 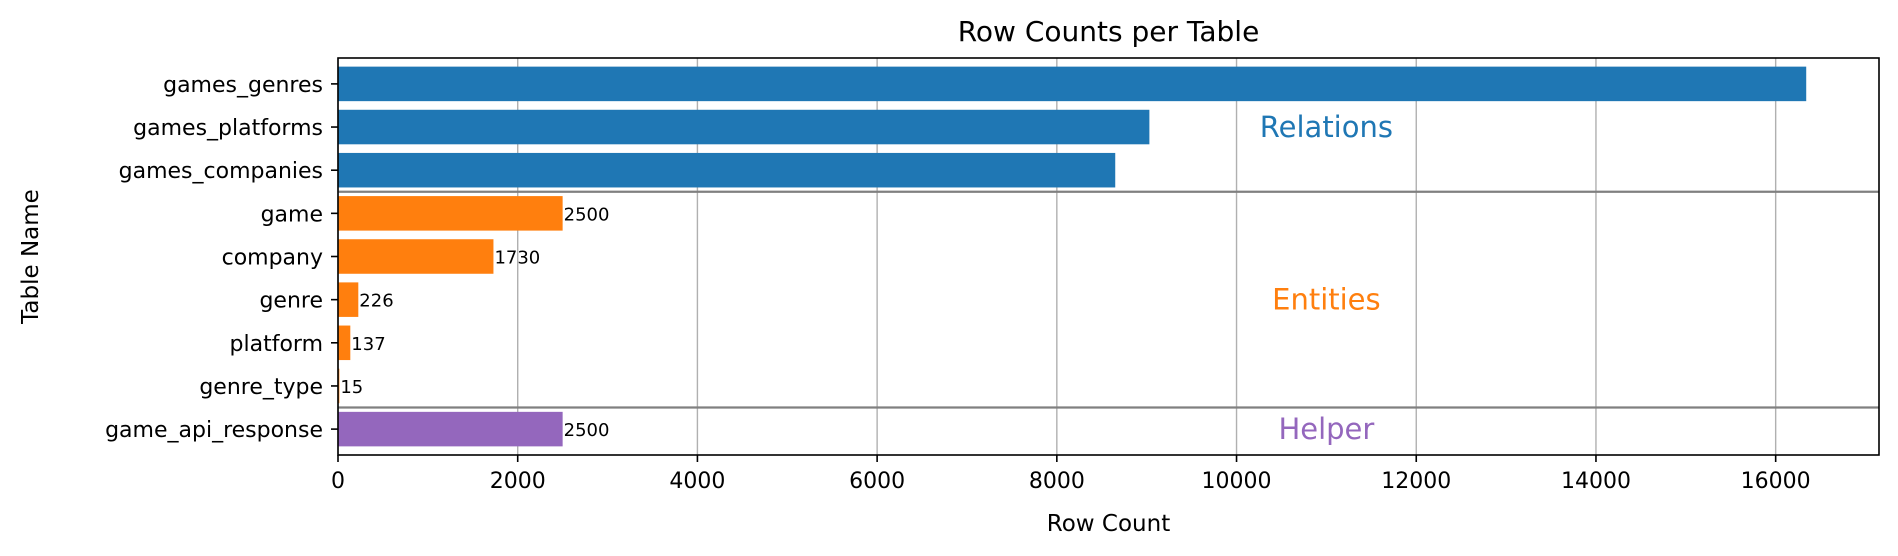 I want to click on group-label: Relations, so click(x=1326, y=127).